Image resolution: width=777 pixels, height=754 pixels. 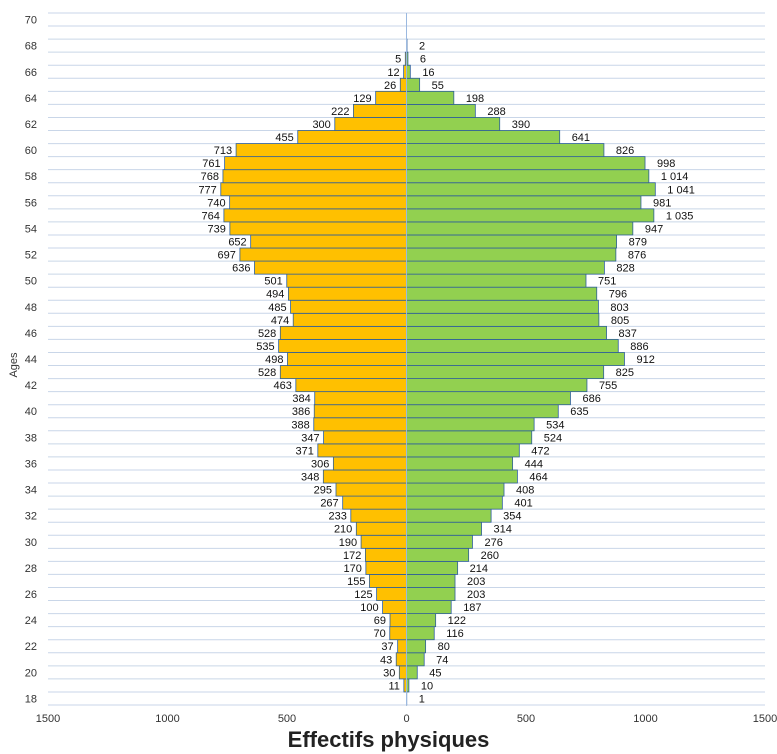 I want to click on left-bar-label: 384, so click(x=301, y=399).